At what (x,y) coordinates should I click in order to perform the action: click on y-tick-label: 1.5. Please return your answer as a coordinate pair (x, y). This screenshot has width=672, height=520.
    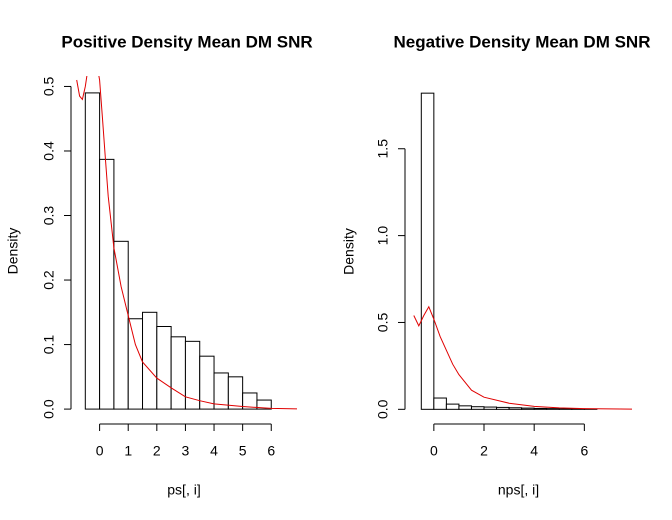
    Looking at the image, I should click on (383, 149).